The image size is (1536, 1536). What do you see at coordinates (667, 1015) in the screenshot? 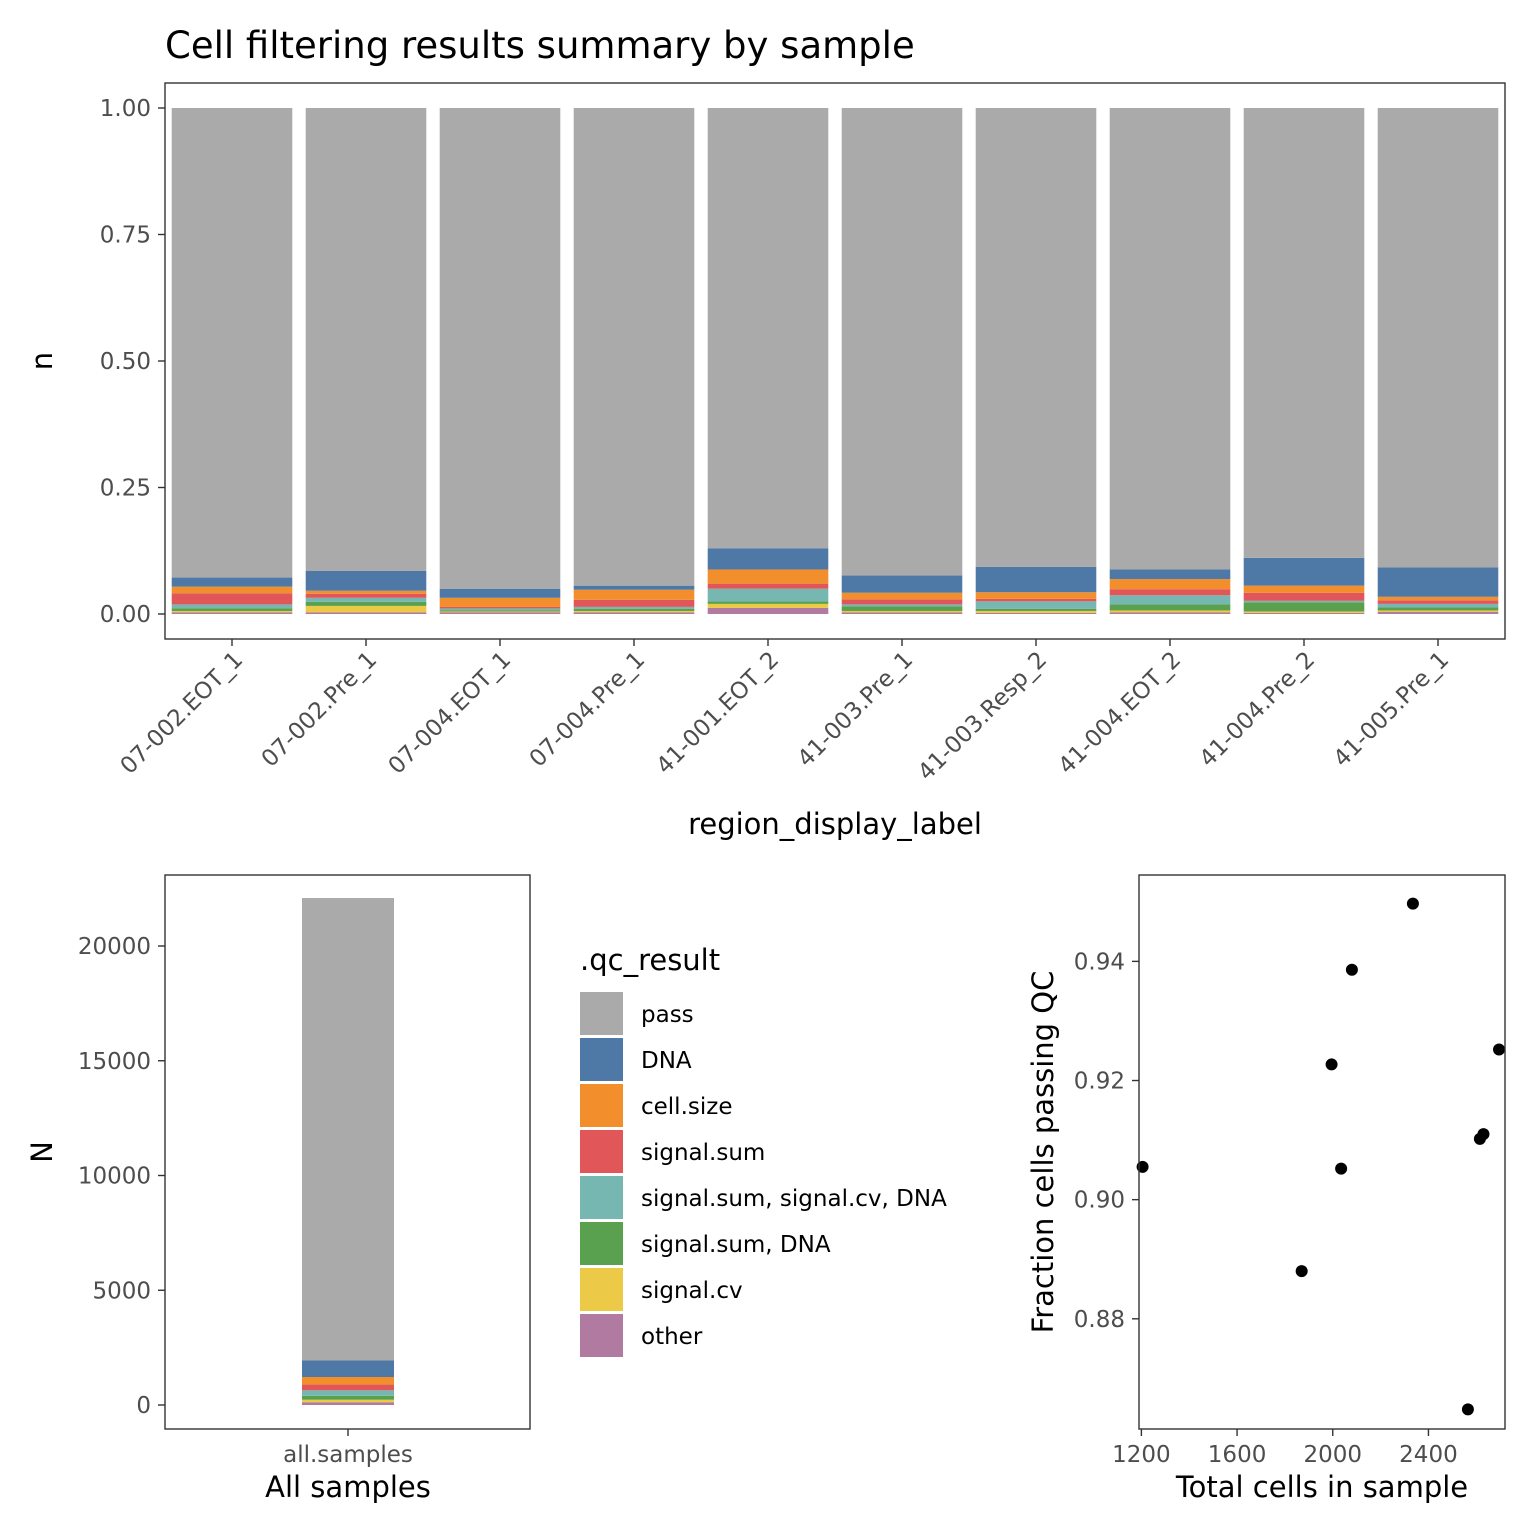
I see `legend-label-pass: pass` at bounding box center [667, 1015].